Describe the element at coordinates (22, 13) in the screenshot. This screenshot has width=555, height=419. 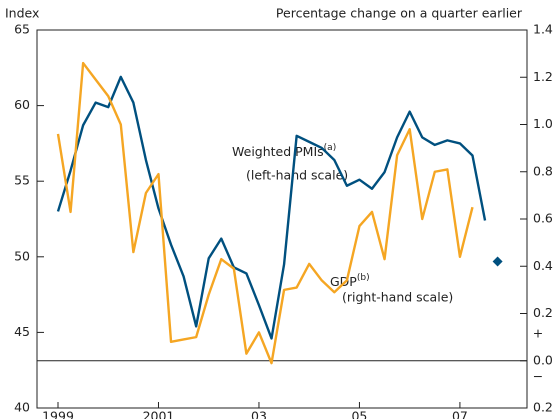
I see `y-axis-title: Index` at that location.